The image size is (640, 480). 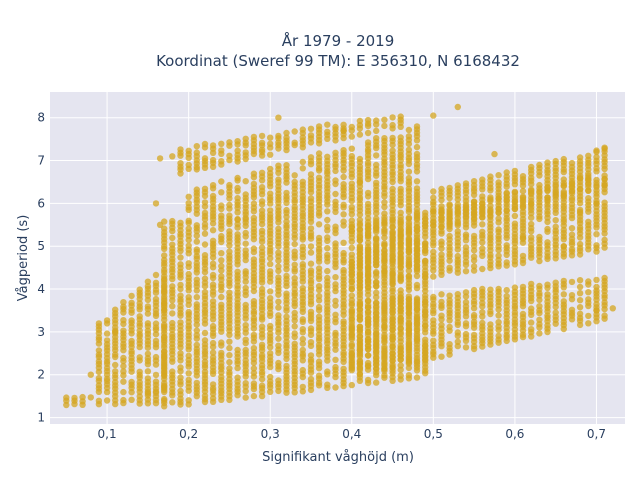 I want to click on y-tick-label: 7, so click(x=41, y=161).